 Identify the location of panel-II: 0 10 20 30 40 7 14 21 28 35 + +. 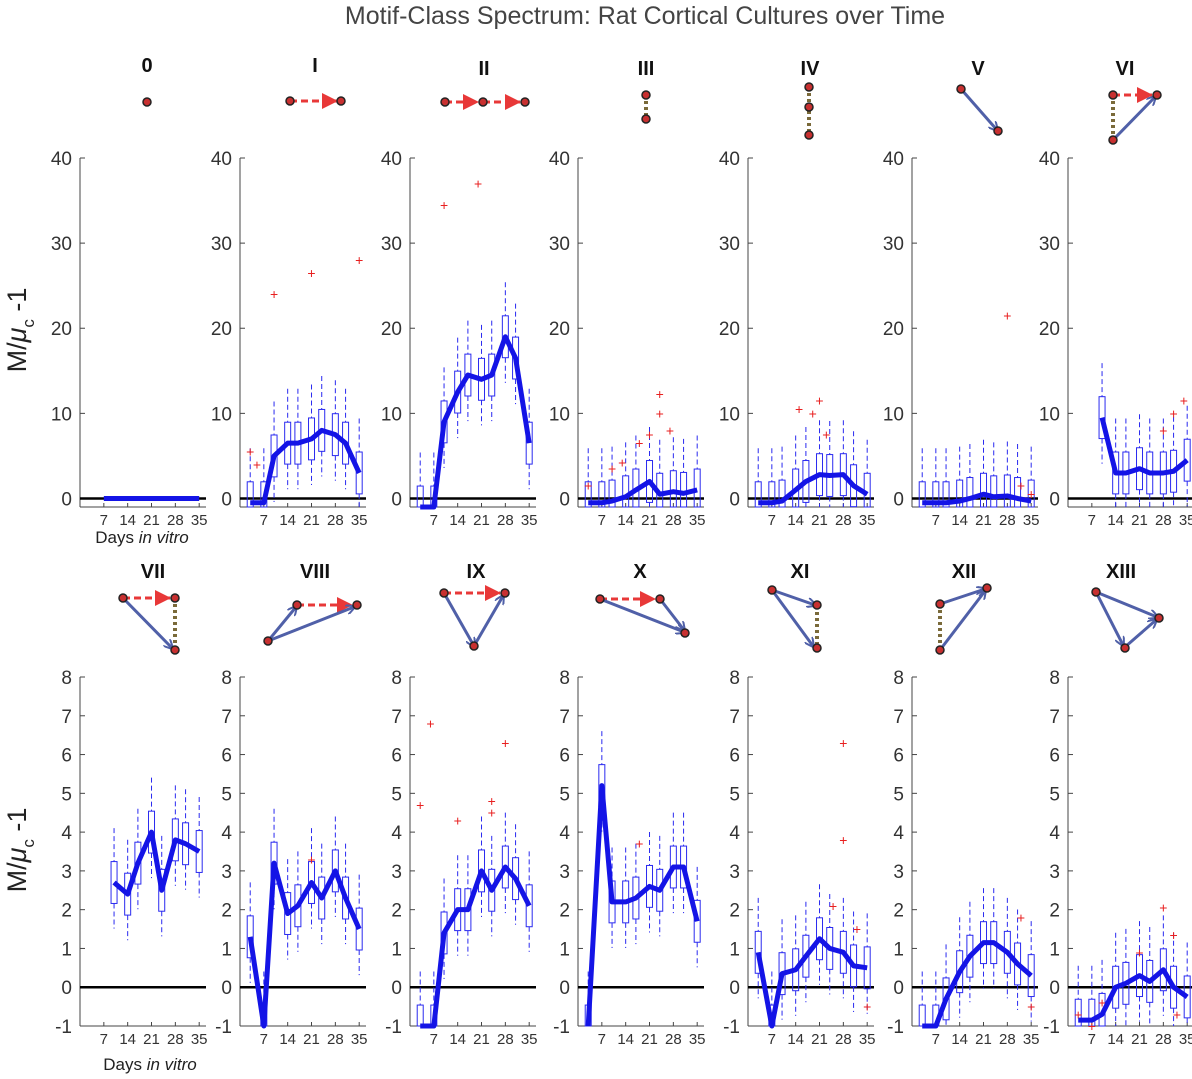
(459, 339).